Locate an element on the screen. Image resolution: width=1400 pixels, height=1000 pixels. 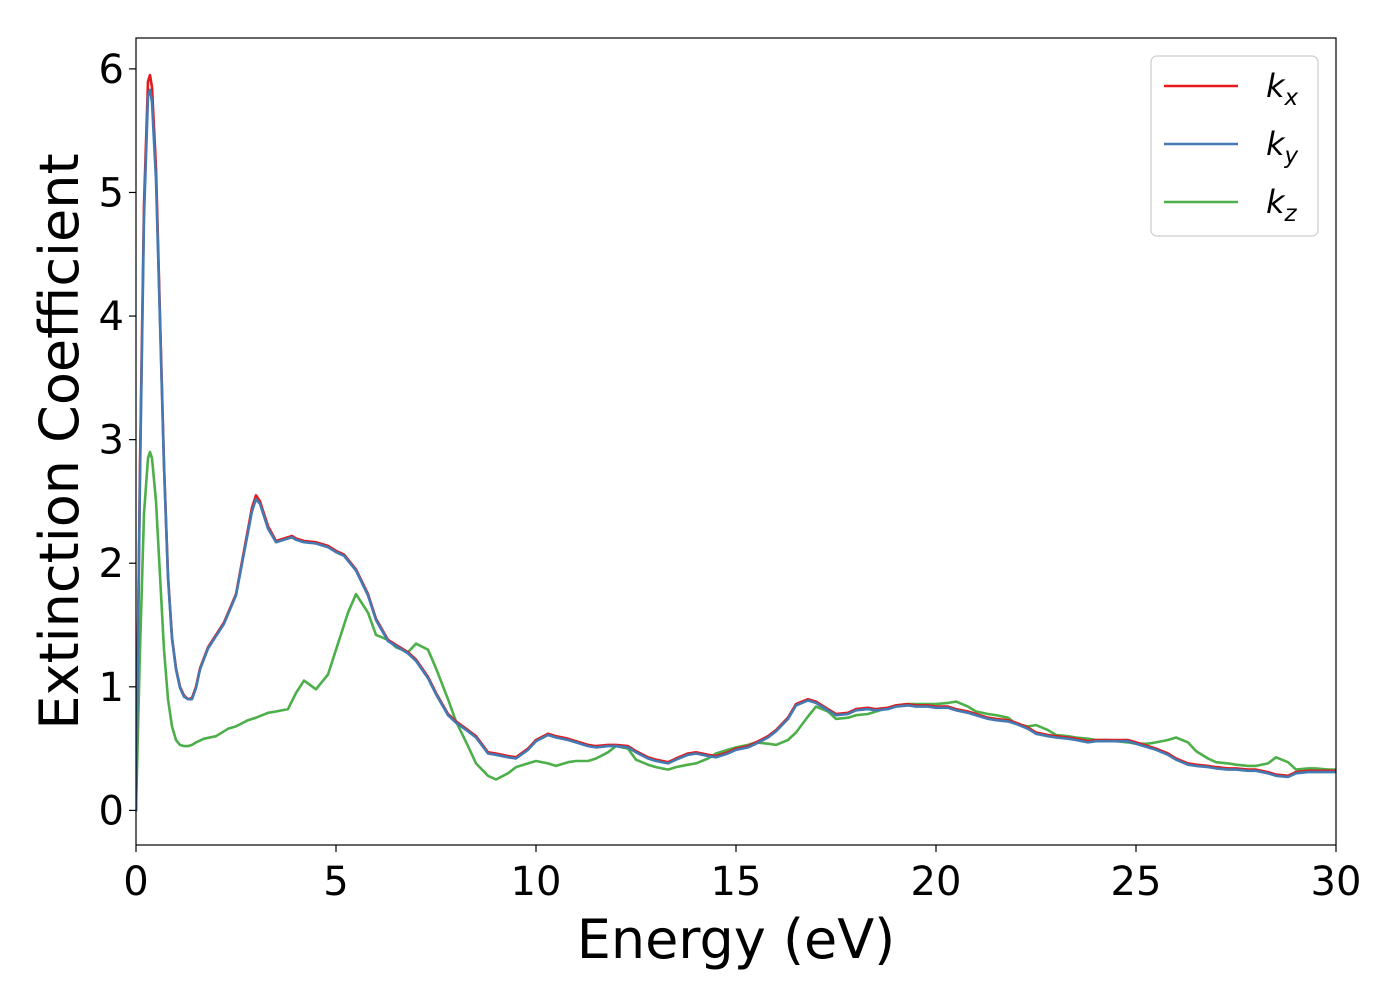
x-axis-title: Energy (eV) is located at coordinates (736, 939).